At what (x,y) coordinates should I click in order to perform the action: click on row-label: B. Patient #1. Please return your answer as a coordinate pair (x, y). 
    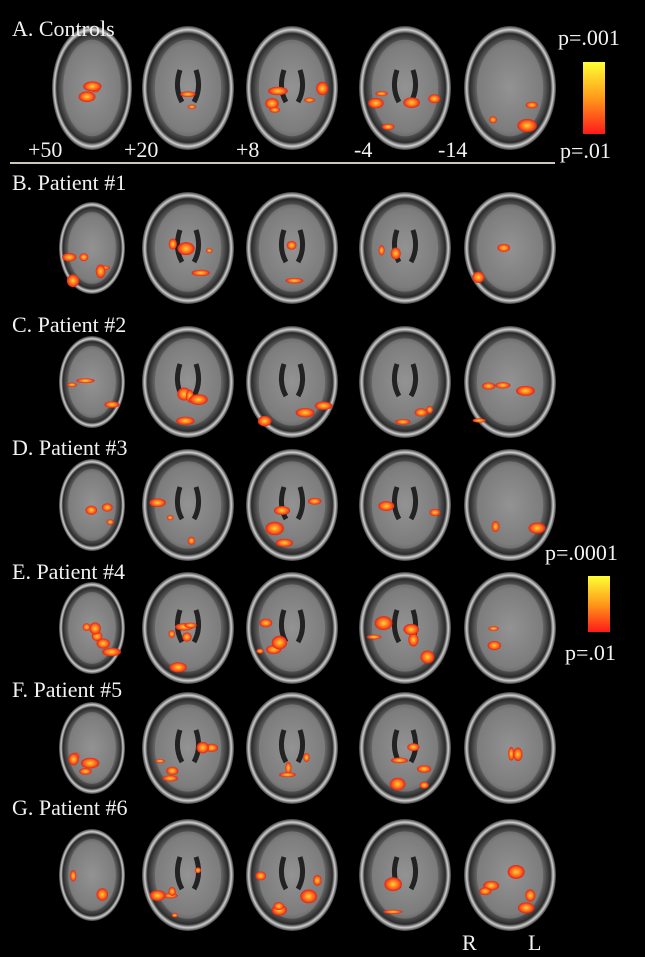
    Looking at the image, I should click on (69, 182).